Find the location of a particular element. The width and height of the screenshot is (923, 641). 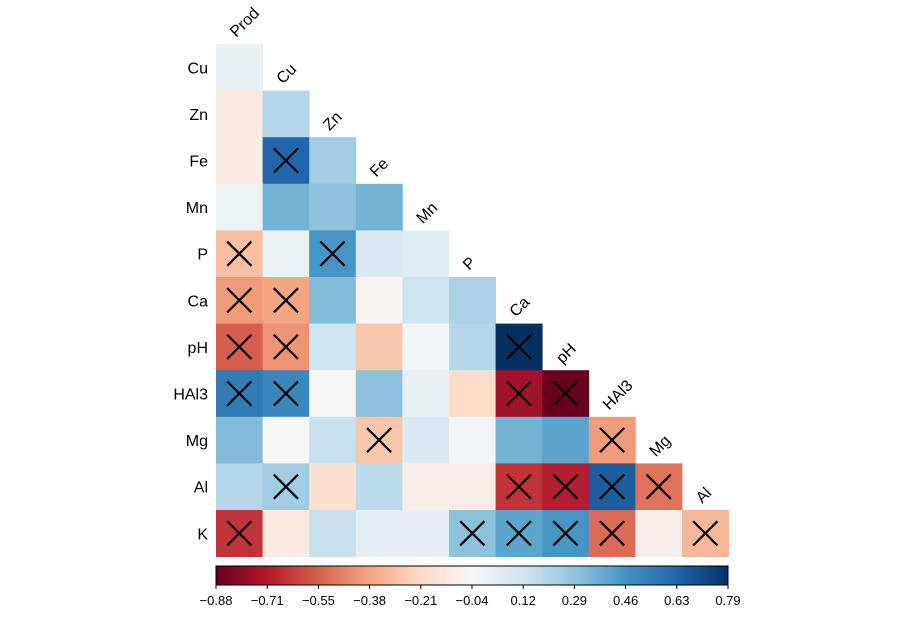

colorbar-gradient is located at coordinates (472, 575).